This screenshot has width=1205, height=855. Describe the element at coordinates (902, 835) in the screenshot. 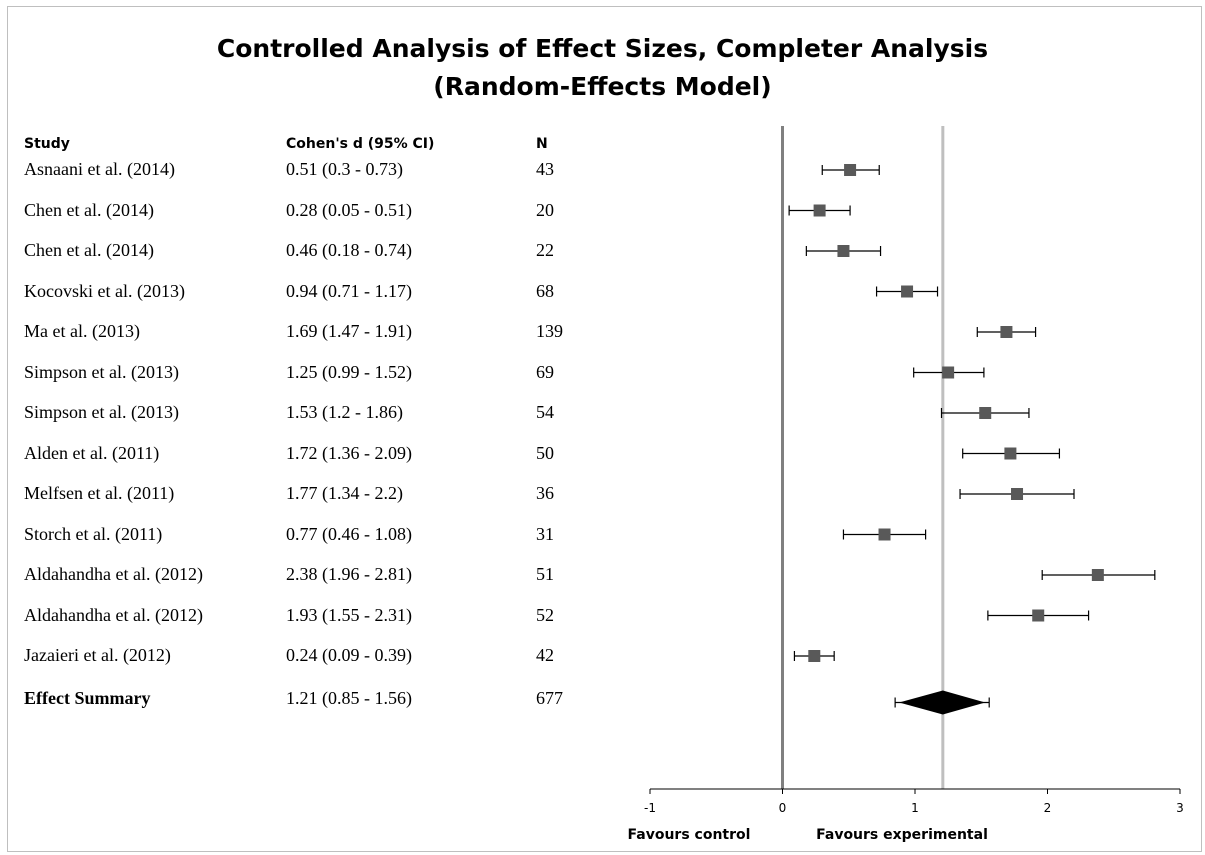

I see `favours-experimental-caption: Favours experimental` at that location.